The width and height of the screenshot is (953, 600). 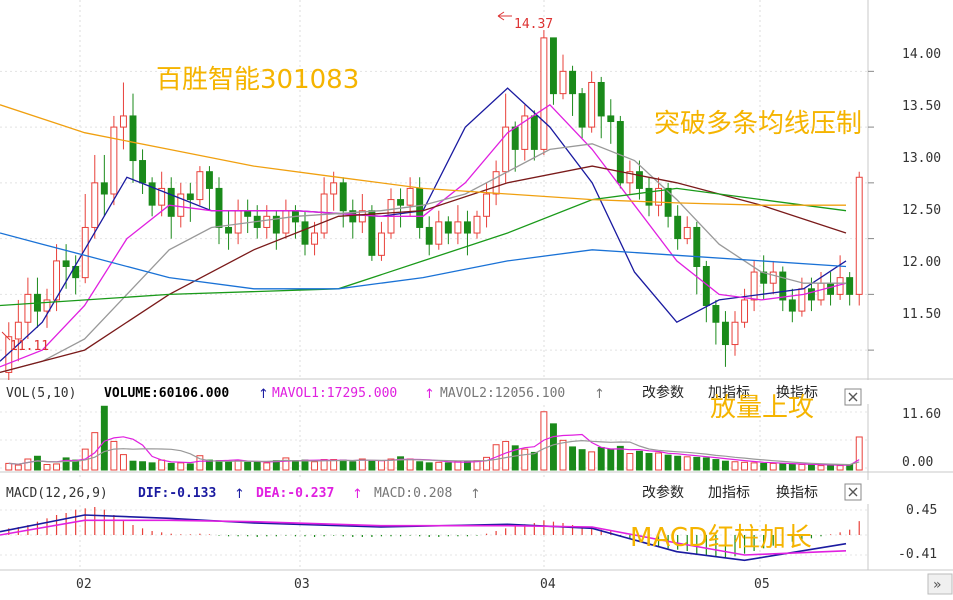 I want to click on macd-indicator-name: MACD(12,26,9), so click(x=57, y=493).